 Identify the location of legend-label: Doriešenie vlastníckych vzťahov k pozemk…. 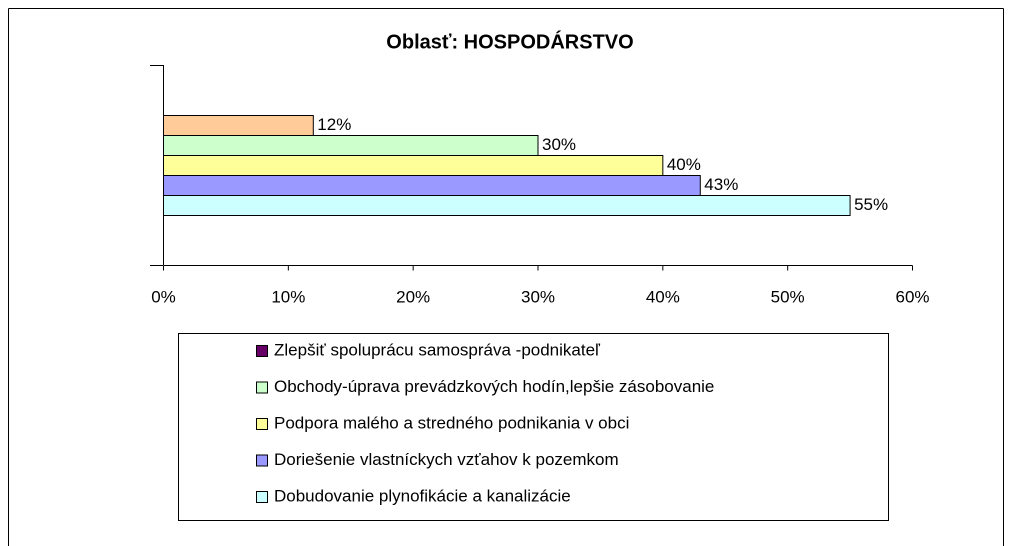
(446, 459).